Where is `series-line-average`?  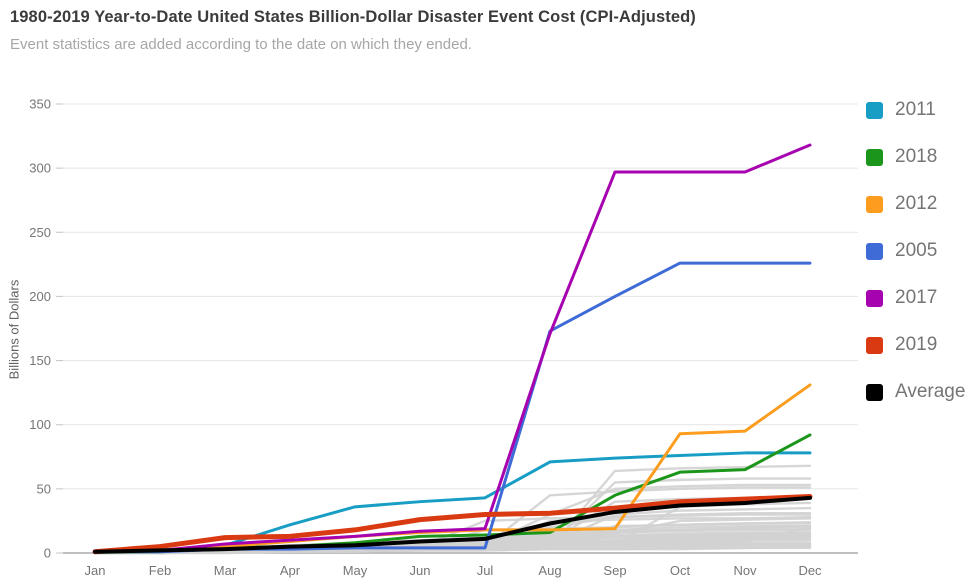
series-line-average is located at coordinates (452, 524).